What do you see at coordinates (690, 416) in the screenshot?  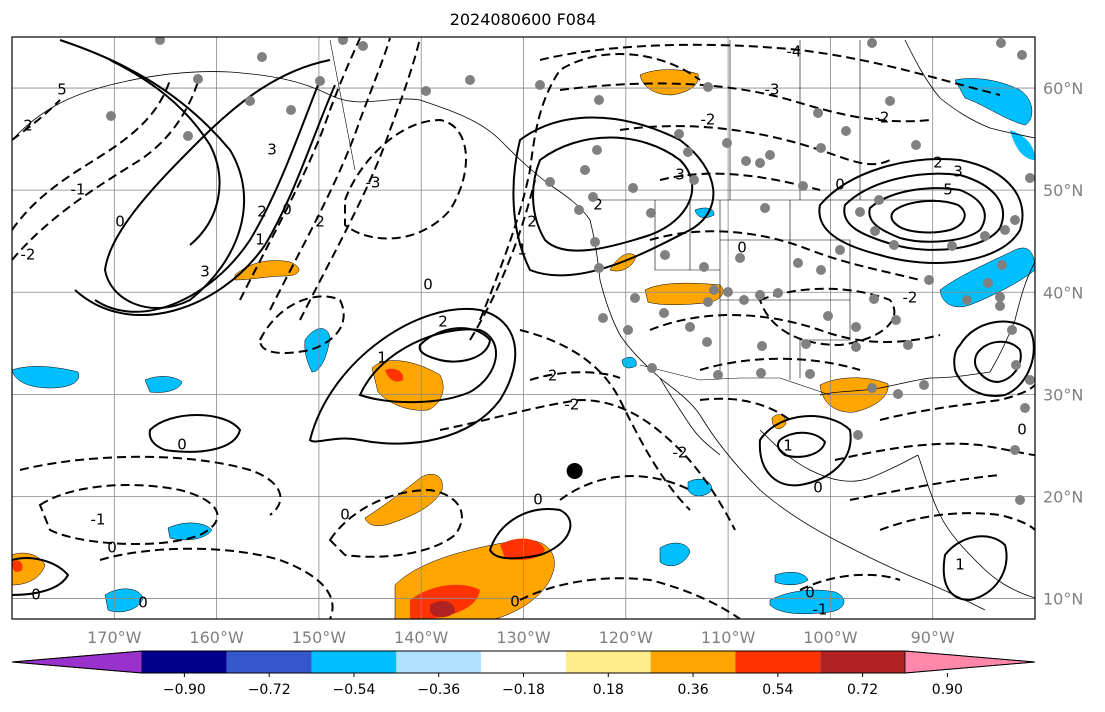 I see `baja-peninsula` at bounding box center [690, 416].